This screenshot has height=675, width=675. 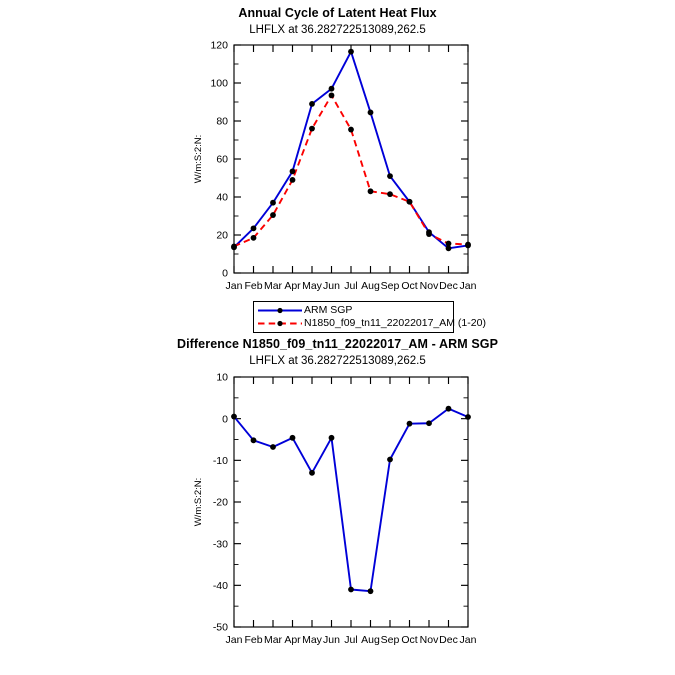 I want to click on plot-frame, so click(x=351, y=159).